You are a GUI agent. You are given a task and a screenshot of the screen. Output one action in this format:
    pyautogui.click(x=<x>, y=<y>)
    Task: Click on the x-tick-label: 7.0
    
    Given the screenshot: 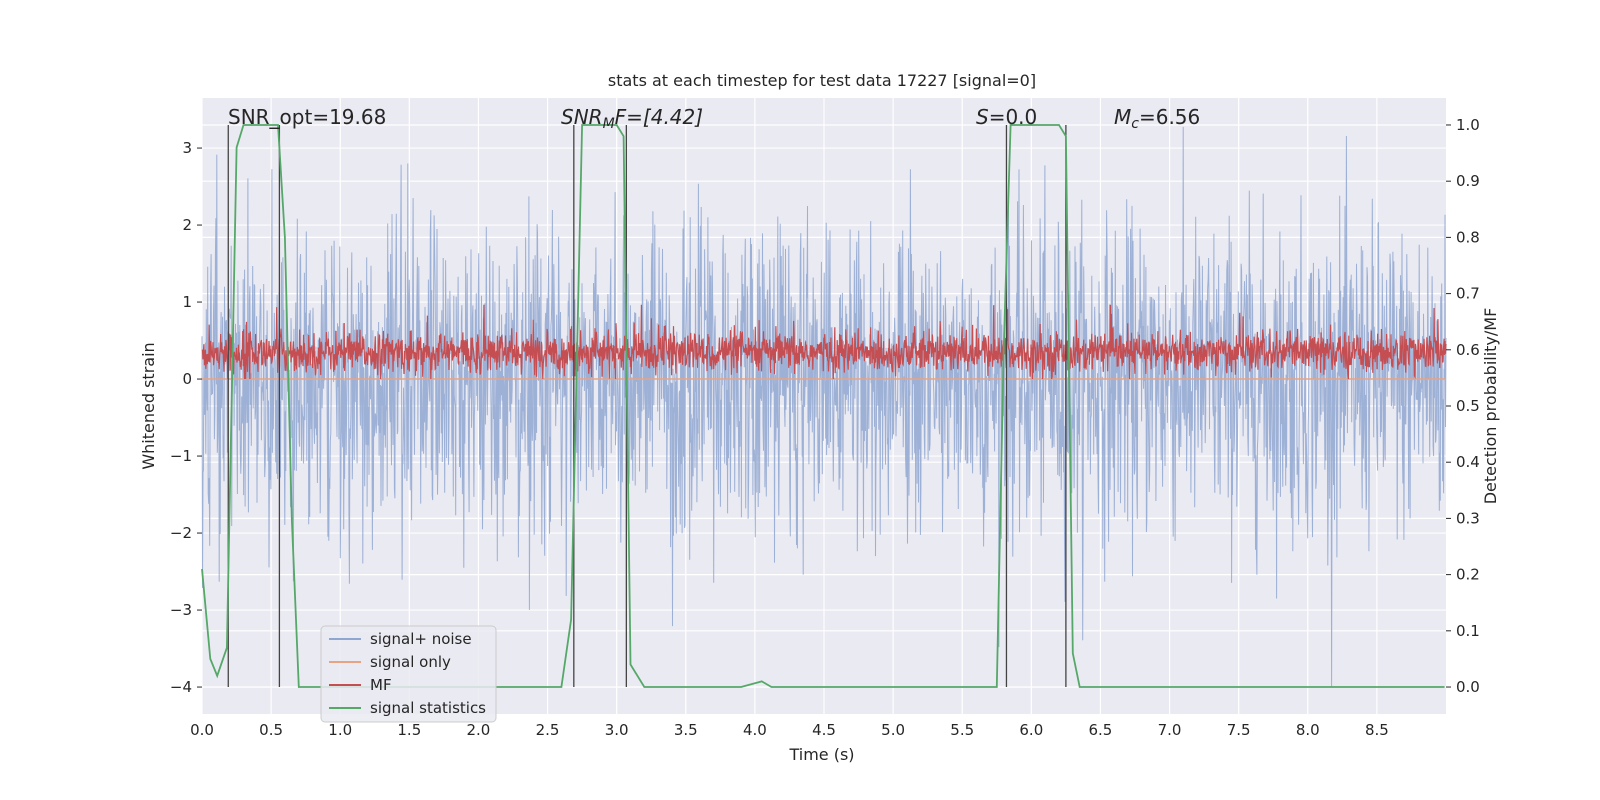 What is the action you would take?
    pyautogui.click(x=1170, y=730)
    